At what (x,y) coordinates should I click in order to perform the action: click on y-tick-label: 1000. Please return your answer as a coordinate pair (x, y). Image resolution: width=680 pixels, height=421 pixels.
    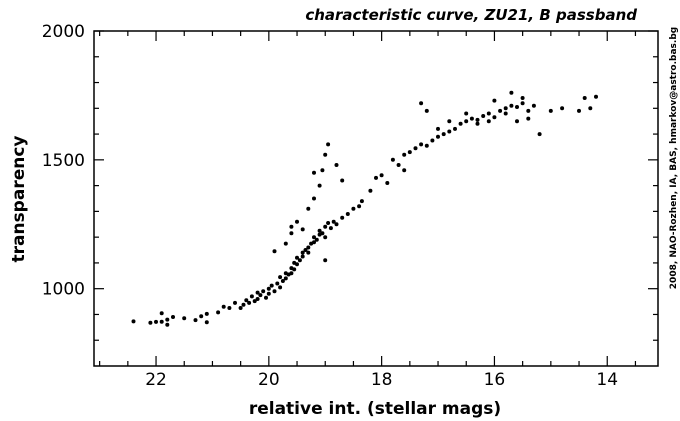
    Looking at the image, I should click on (63, 290).